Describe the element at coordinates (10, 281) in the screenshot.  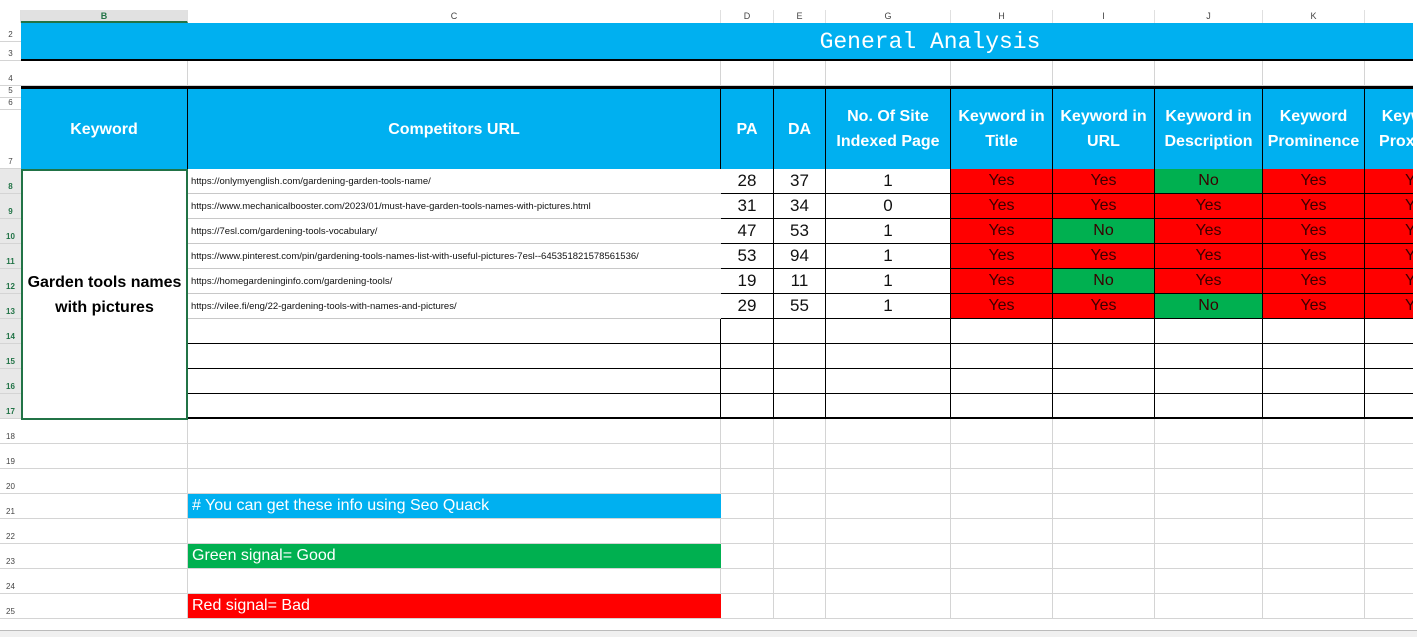
I see `row-header: 12` at that location.